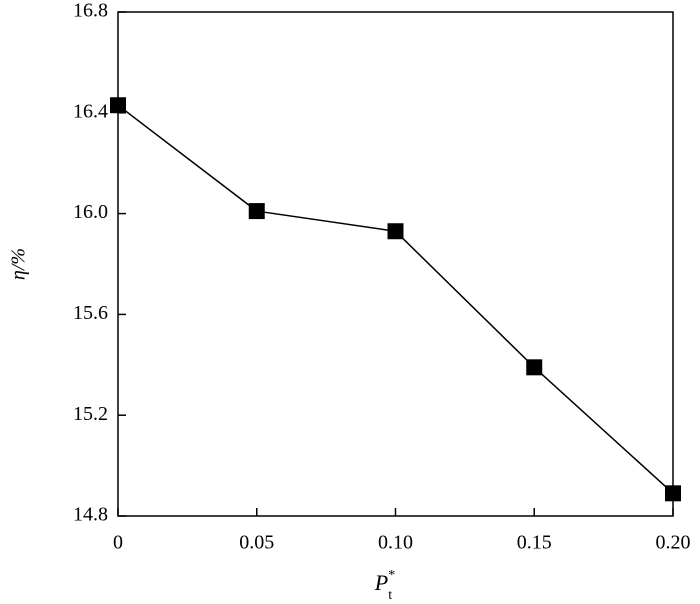 This screenshot has width=700, height=604. Describe the element at coordinates (381, 582) in the screenshot. I see `x-label-main: P` at that location.